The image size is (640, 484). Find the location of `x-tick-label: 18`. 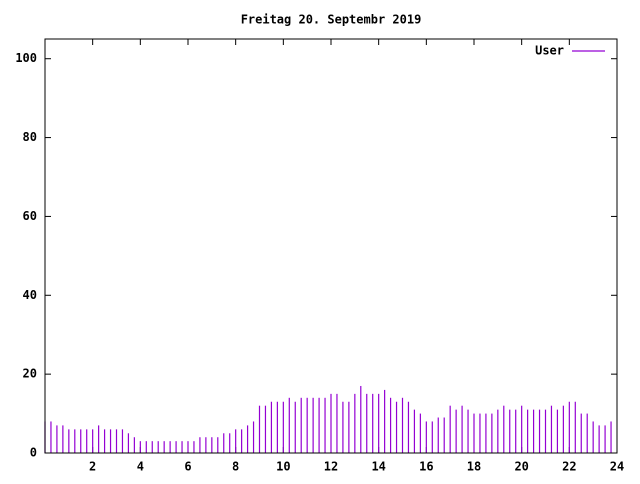

x-tick-label: 18 is located at coordinates (474, 467).